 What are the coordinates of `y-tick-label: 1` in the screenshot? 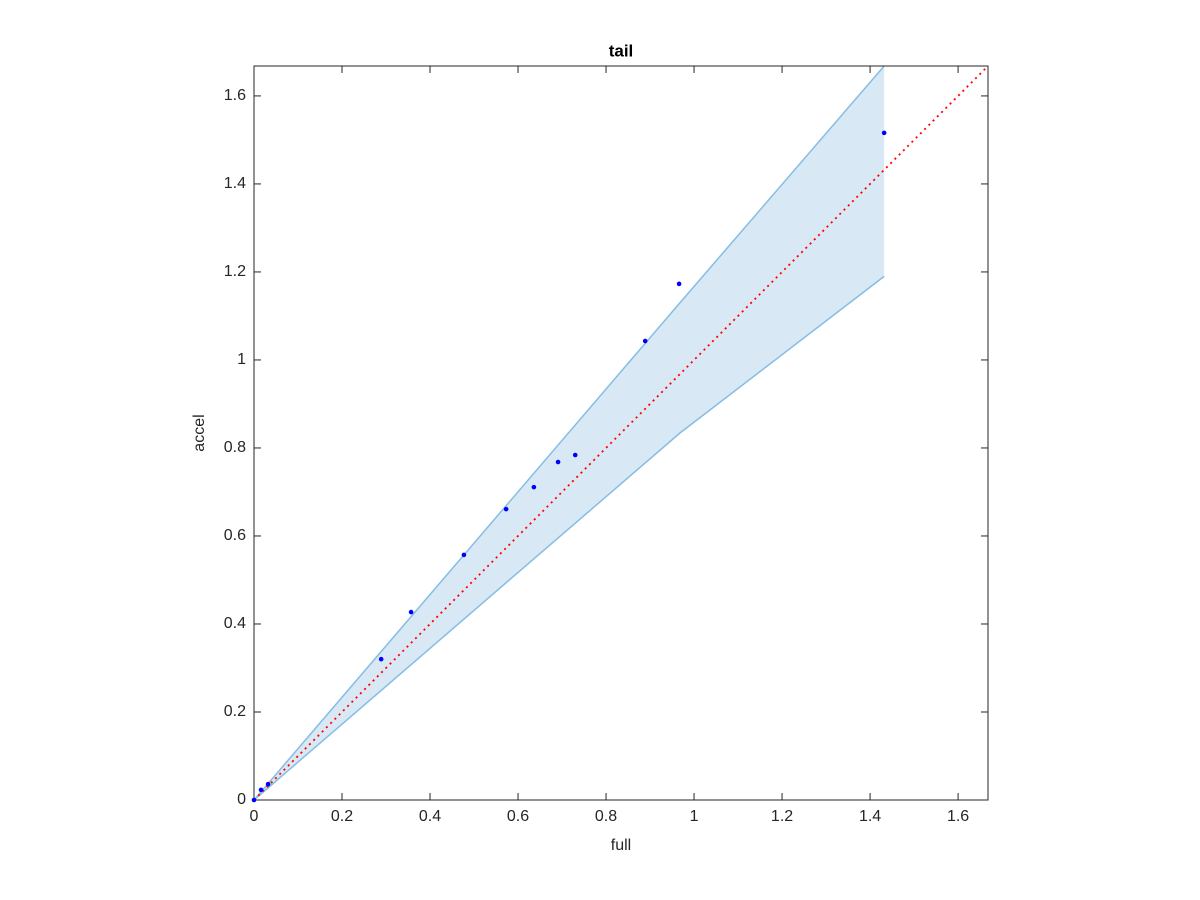 It's located at (241, 359).